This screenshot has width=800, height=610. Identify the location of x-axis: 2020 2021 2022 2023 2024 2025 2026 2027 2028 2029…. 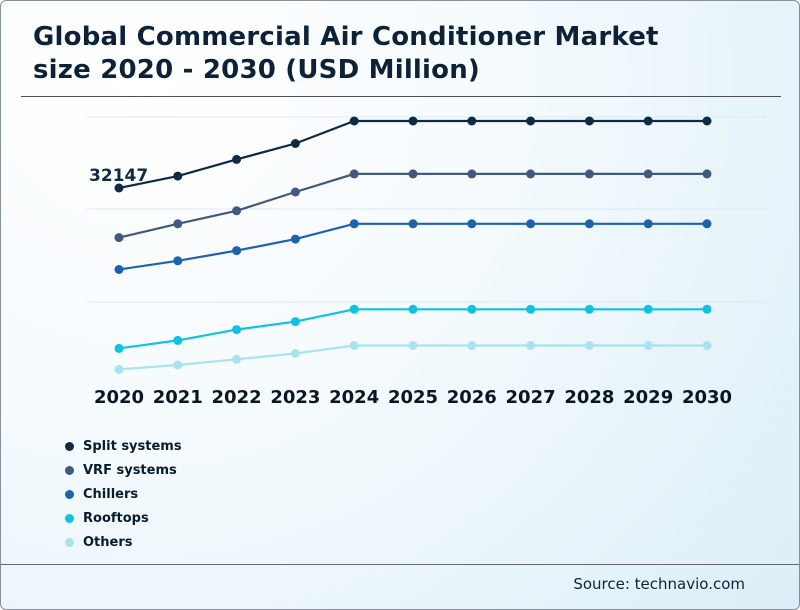
(400, 400).